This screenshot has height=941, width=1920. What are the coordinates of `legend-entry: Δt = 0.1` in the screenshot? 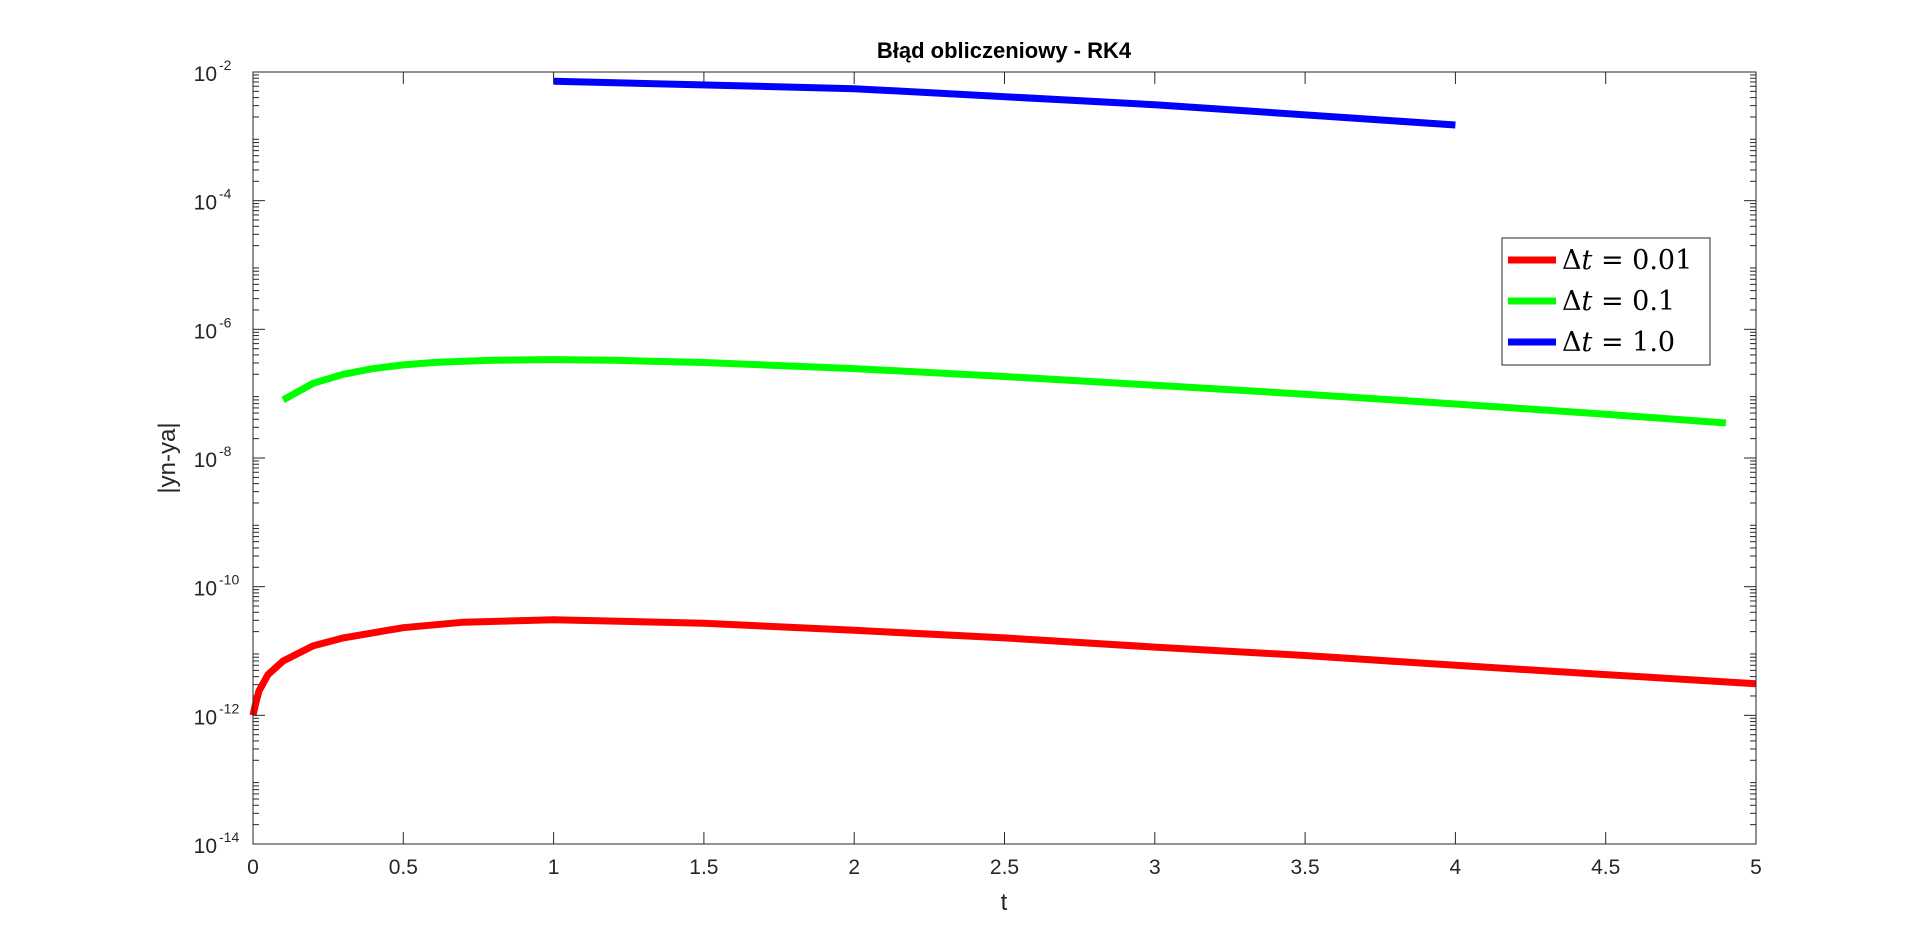 It's located at (1591, 301).